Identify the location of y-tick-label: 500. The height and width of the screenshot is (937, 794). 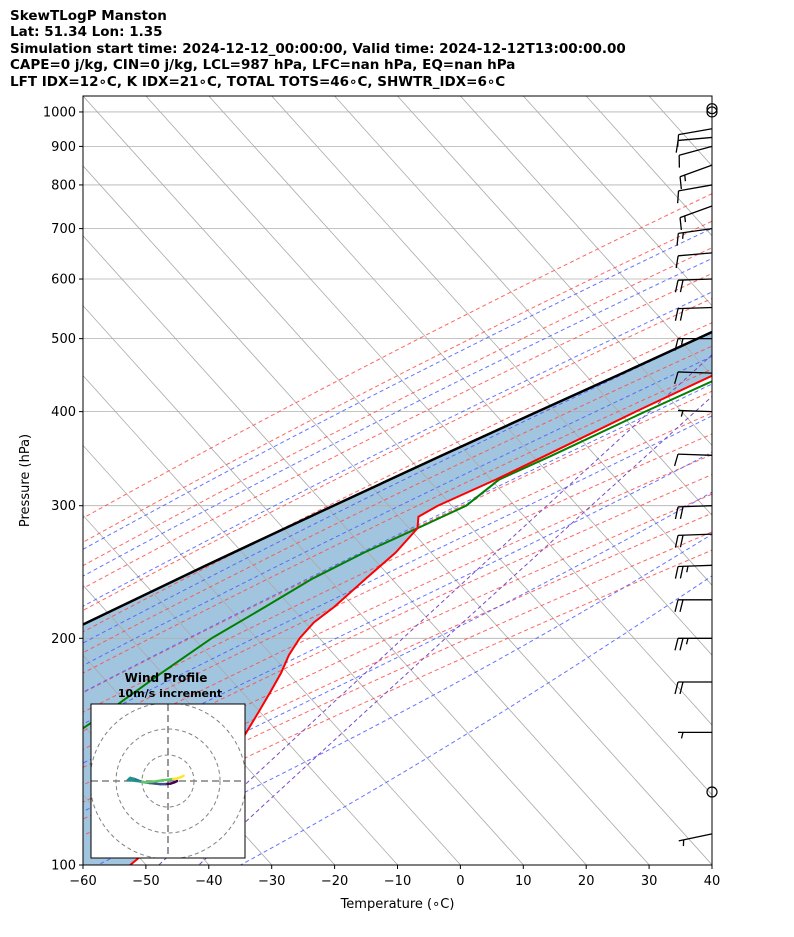
(63, 339).